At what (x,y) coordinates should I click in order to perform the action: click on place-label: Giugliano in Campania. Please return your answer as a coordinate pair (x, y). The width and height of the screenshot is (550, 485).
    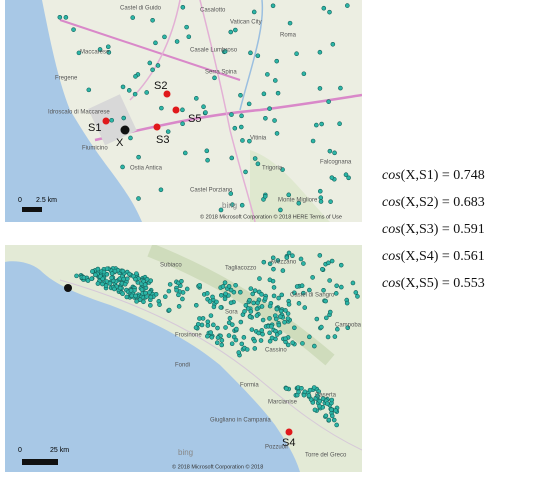
    Looking at the image, I should click on (240, 421).